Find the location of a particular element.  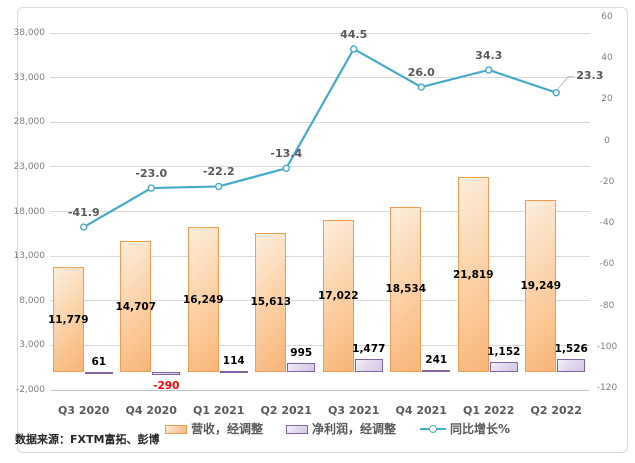

net-profit-value-label: -290 is located at coordinates (166, 385).